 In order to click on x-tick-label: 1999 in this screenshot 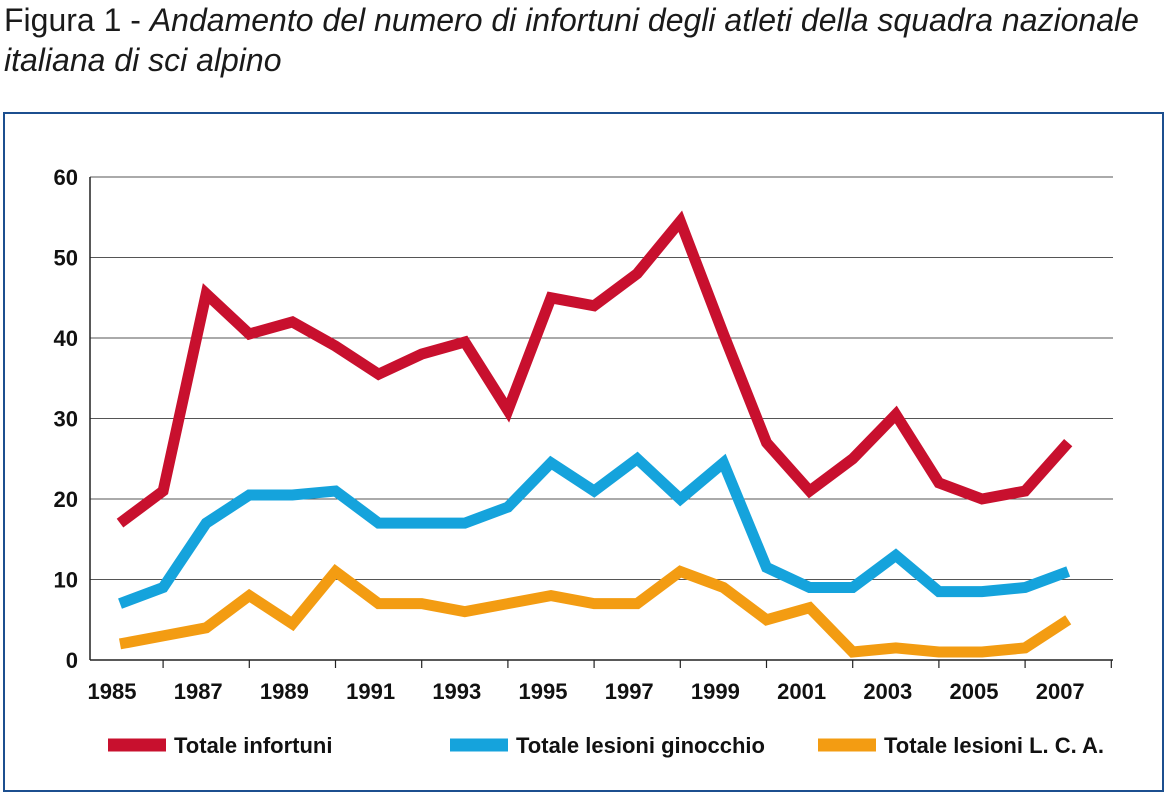, I will do `click(715, 691)`.